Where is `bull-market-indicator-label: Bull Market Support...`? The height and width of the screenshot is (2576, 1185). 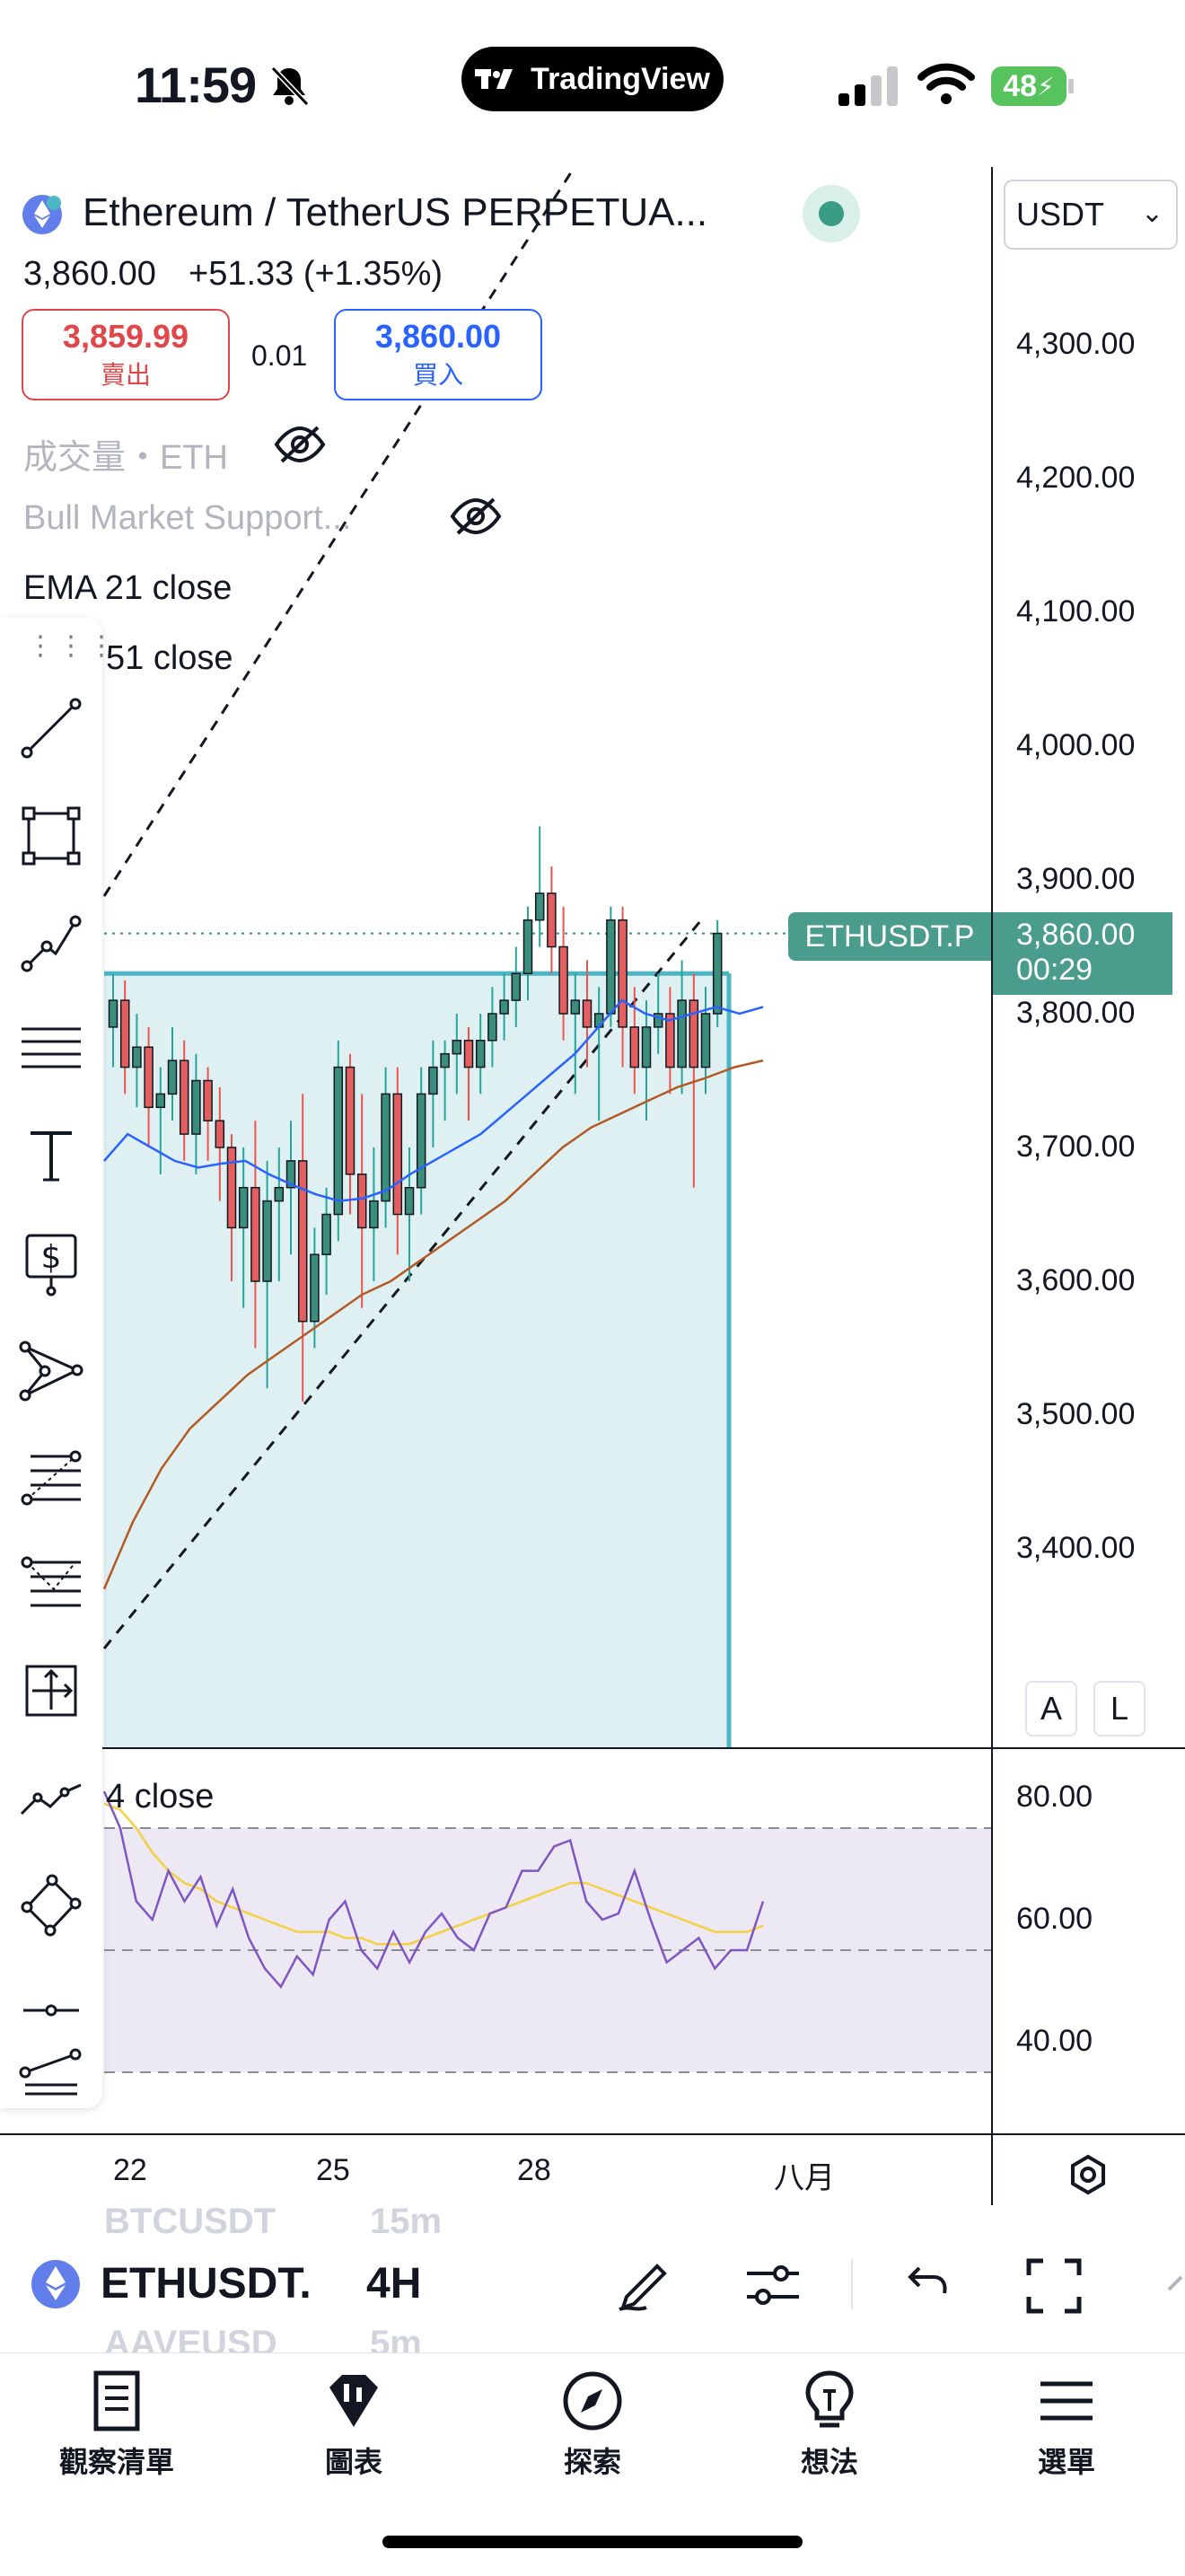
bull-market-indicator-label: Bull Market Support... is located at coordinates (187, 518).